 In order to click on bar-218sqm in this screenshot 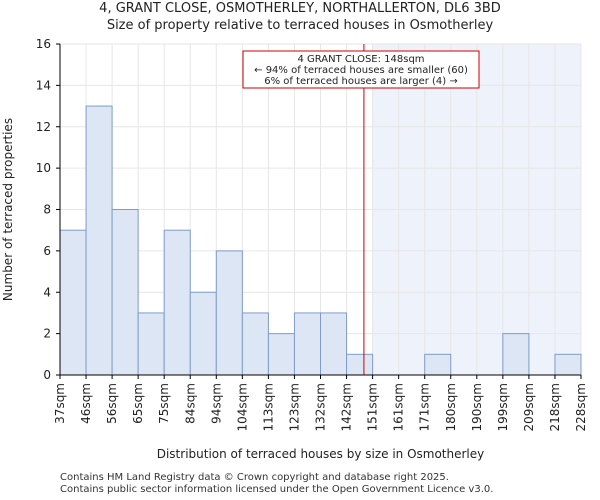, I will do `click(568, 364)`.